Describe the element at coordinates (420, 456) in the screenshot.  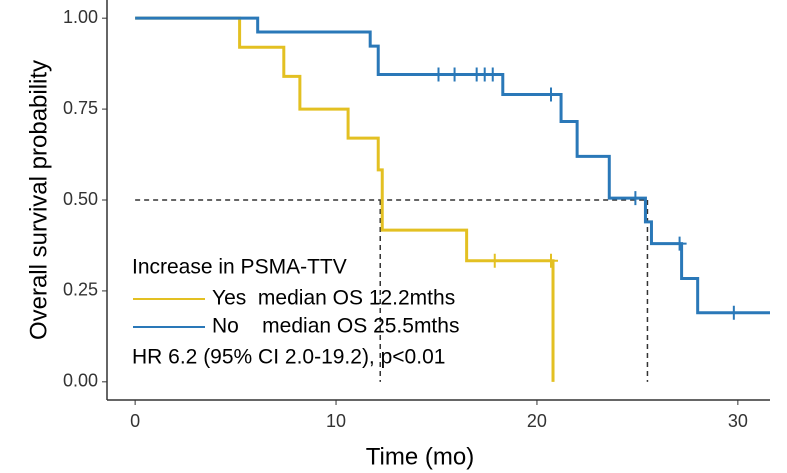
I see `x-axis-title: Time (mo)` at that location.